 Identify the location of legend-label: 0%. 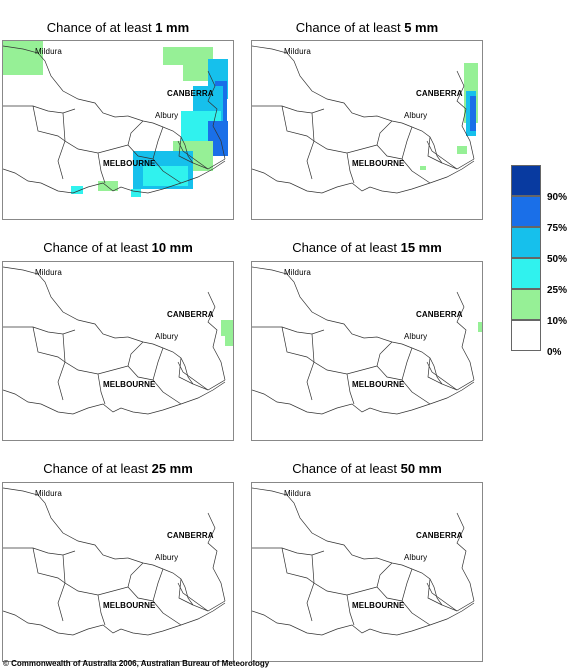
(554, 352).